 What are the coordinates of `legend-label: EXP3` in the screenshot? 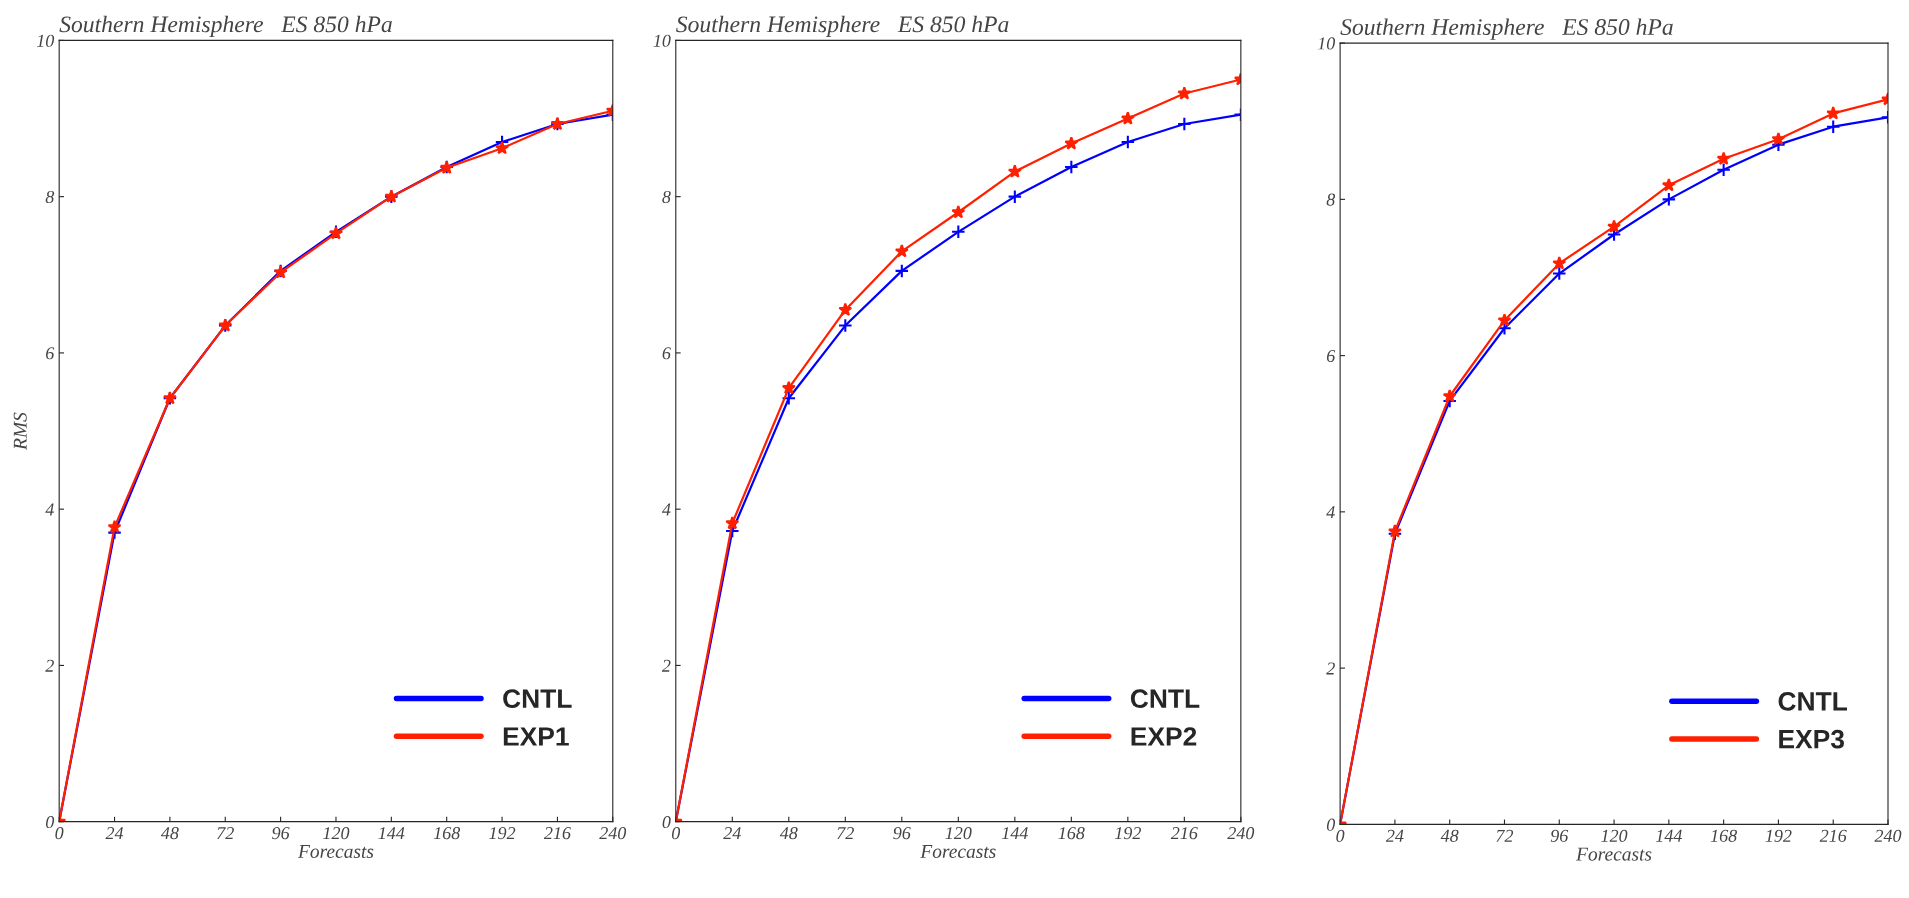 It's located at (1811, 739).